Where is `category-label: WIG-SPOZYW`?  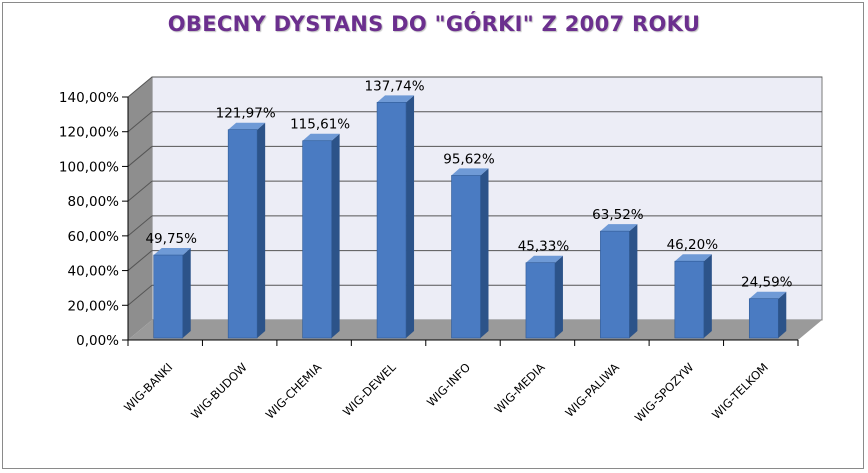
category-label: WIG-SPOZYW is located at coordinates (664, 392).